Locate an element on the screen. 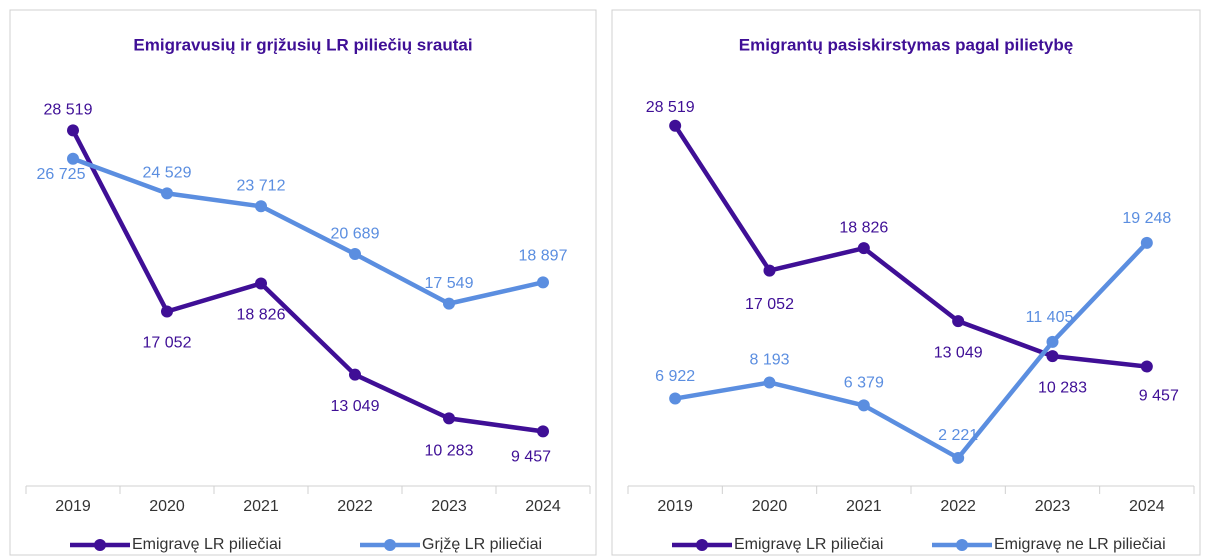 Image resolution: width=1207 pixels, height=560 pixels. data-label: 8 193 is located at coordinates (769, 360).